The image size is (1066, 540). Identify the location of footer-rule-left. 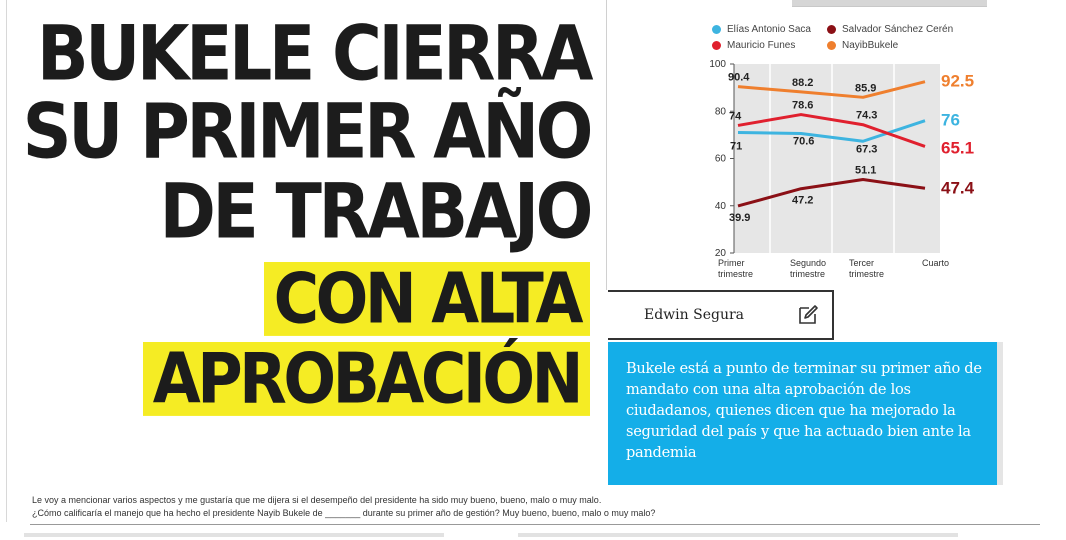
(234, 535).